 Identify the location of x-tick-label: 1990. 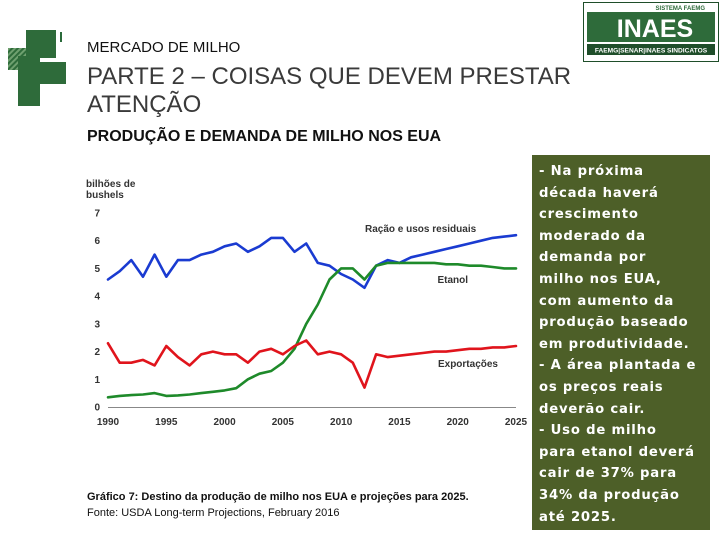
(108, 422).